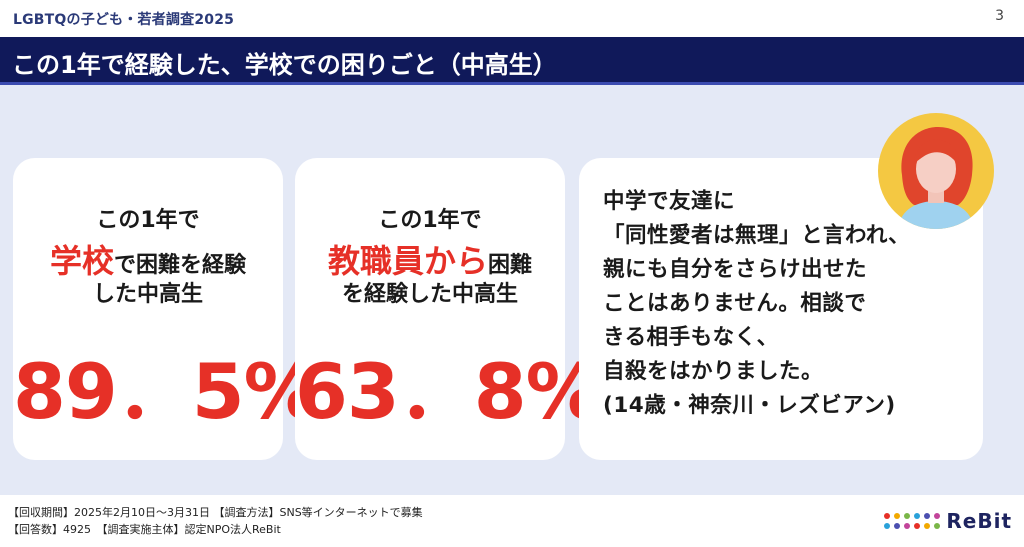  What do you see at coordinates (448, 391) in the screenshot?
I see `stat-value: 63．8%` at bounding box center [448, 391].